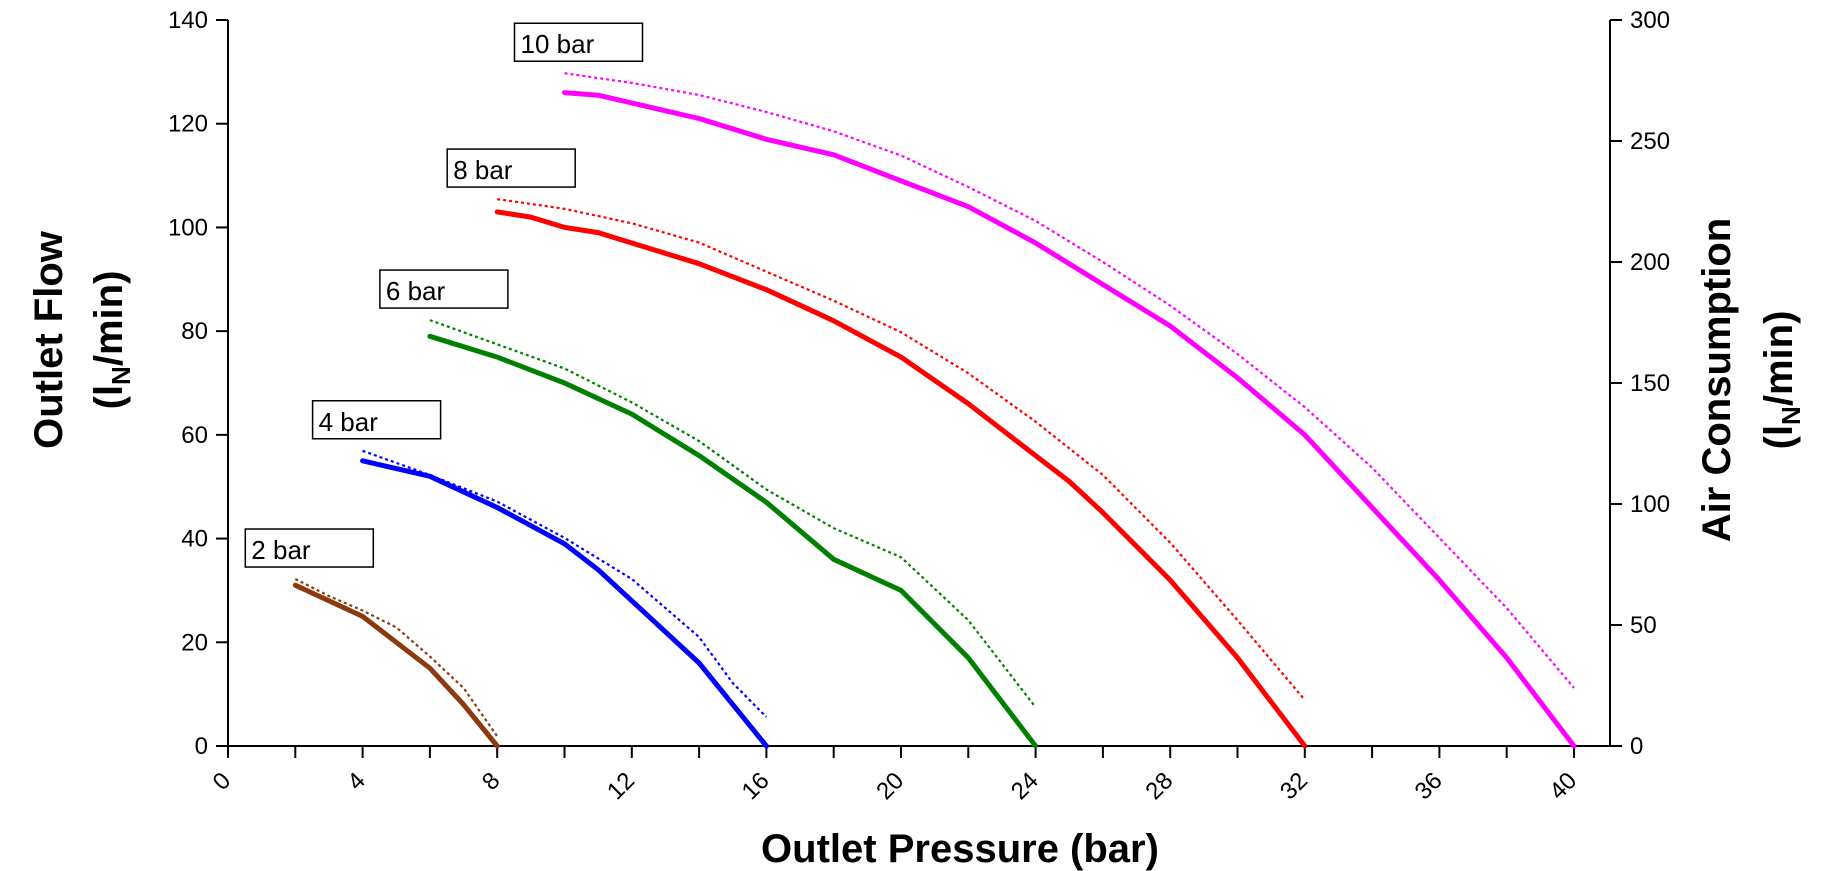  Describe the element at coordinates (194, 642) in the screenshot. I see `left-tick-label: 20` at that location.